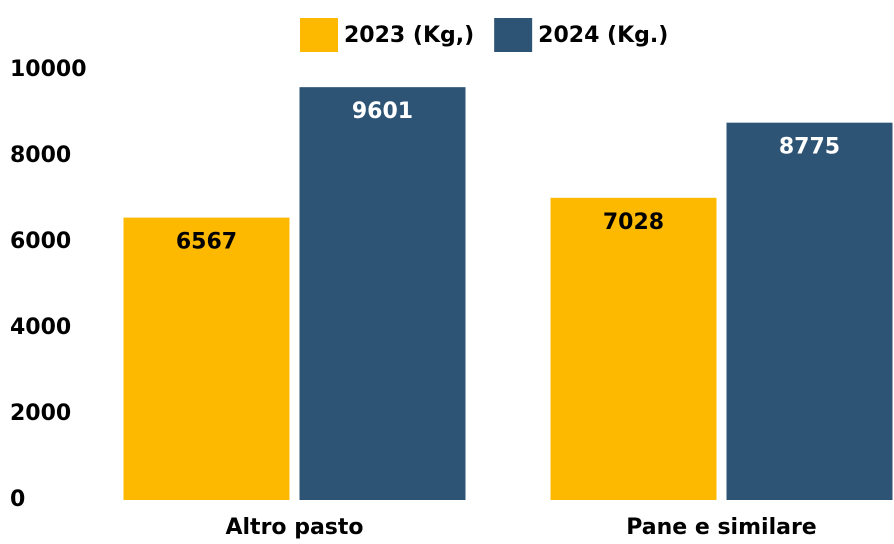  What do you see at coordinates (206, 242) in the screenshot?
I see `value-label: 6567` at bounding box center [206, 242].